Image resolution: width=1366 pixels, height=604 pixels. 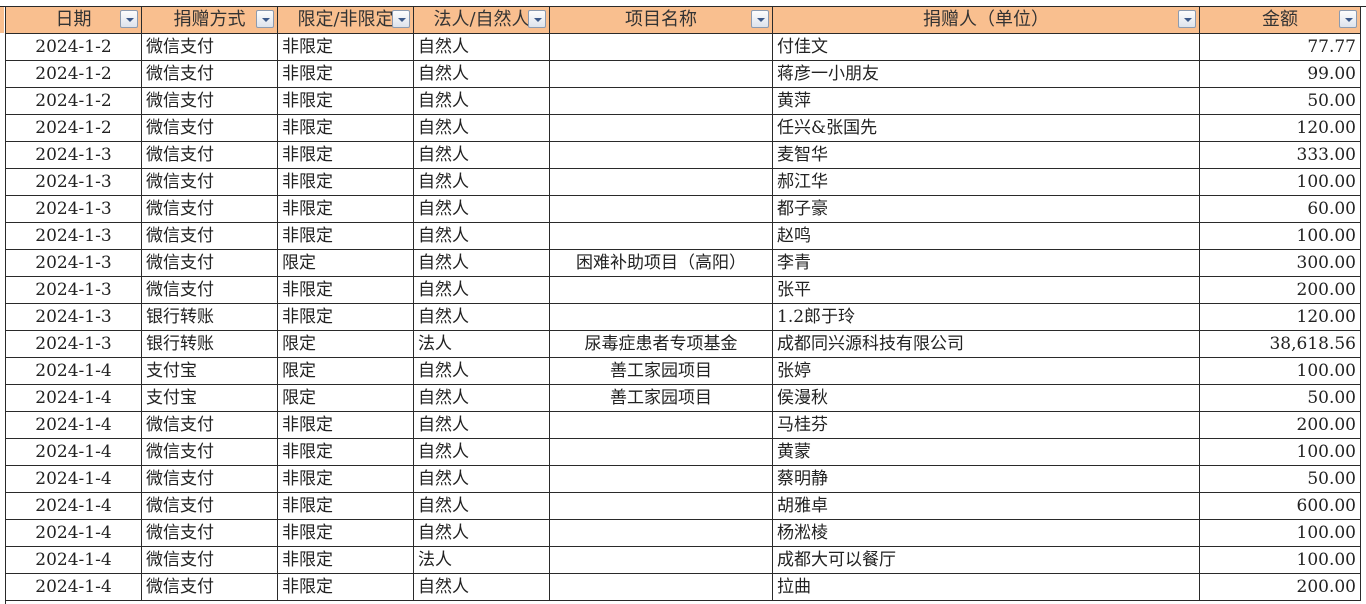 What do you see at coordinates (1280, 74) in the screenshot?
I see `cell-amount: 99.00` at bounding box center [1280, 74].